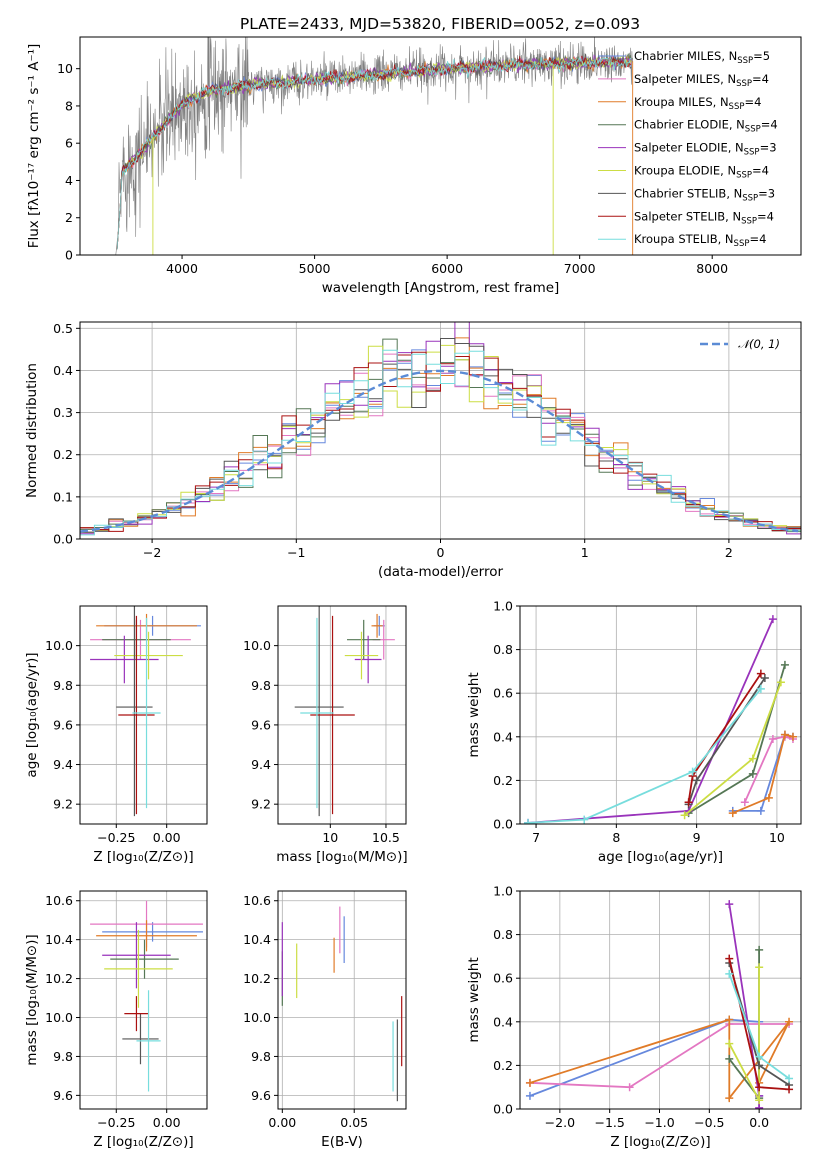  What do you see at coordinates (34, 146) in the screenshot?
I see `y-axis-label: Flux [fλ10⁻¹⁷ erg cm⁻² s⁻¹ A⁻¹]` at bounding box center [34, 146].